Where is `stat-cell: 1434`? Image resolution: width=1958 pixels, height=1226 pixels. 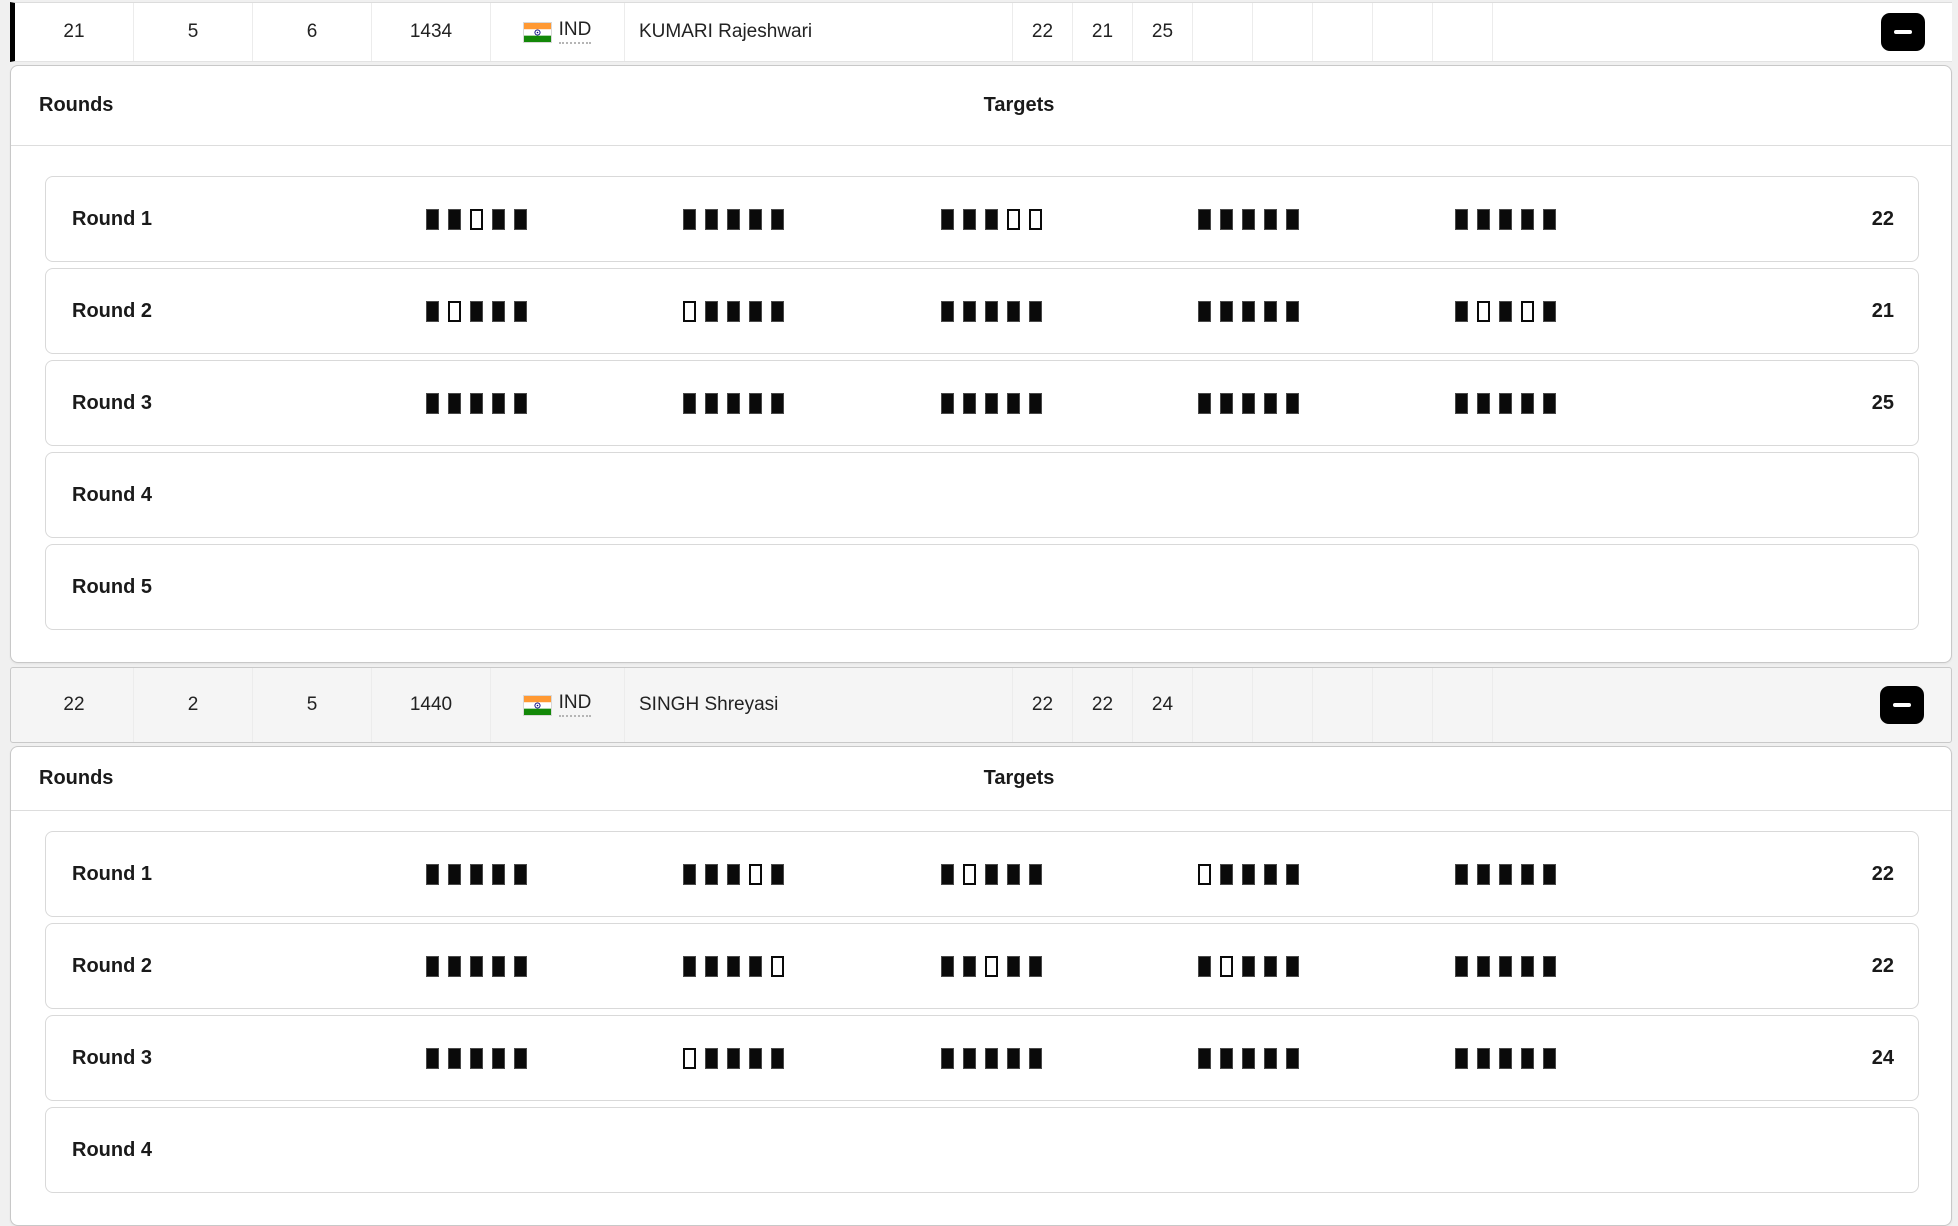
stat-cell: 1434 is located at coordinates (431, 32).